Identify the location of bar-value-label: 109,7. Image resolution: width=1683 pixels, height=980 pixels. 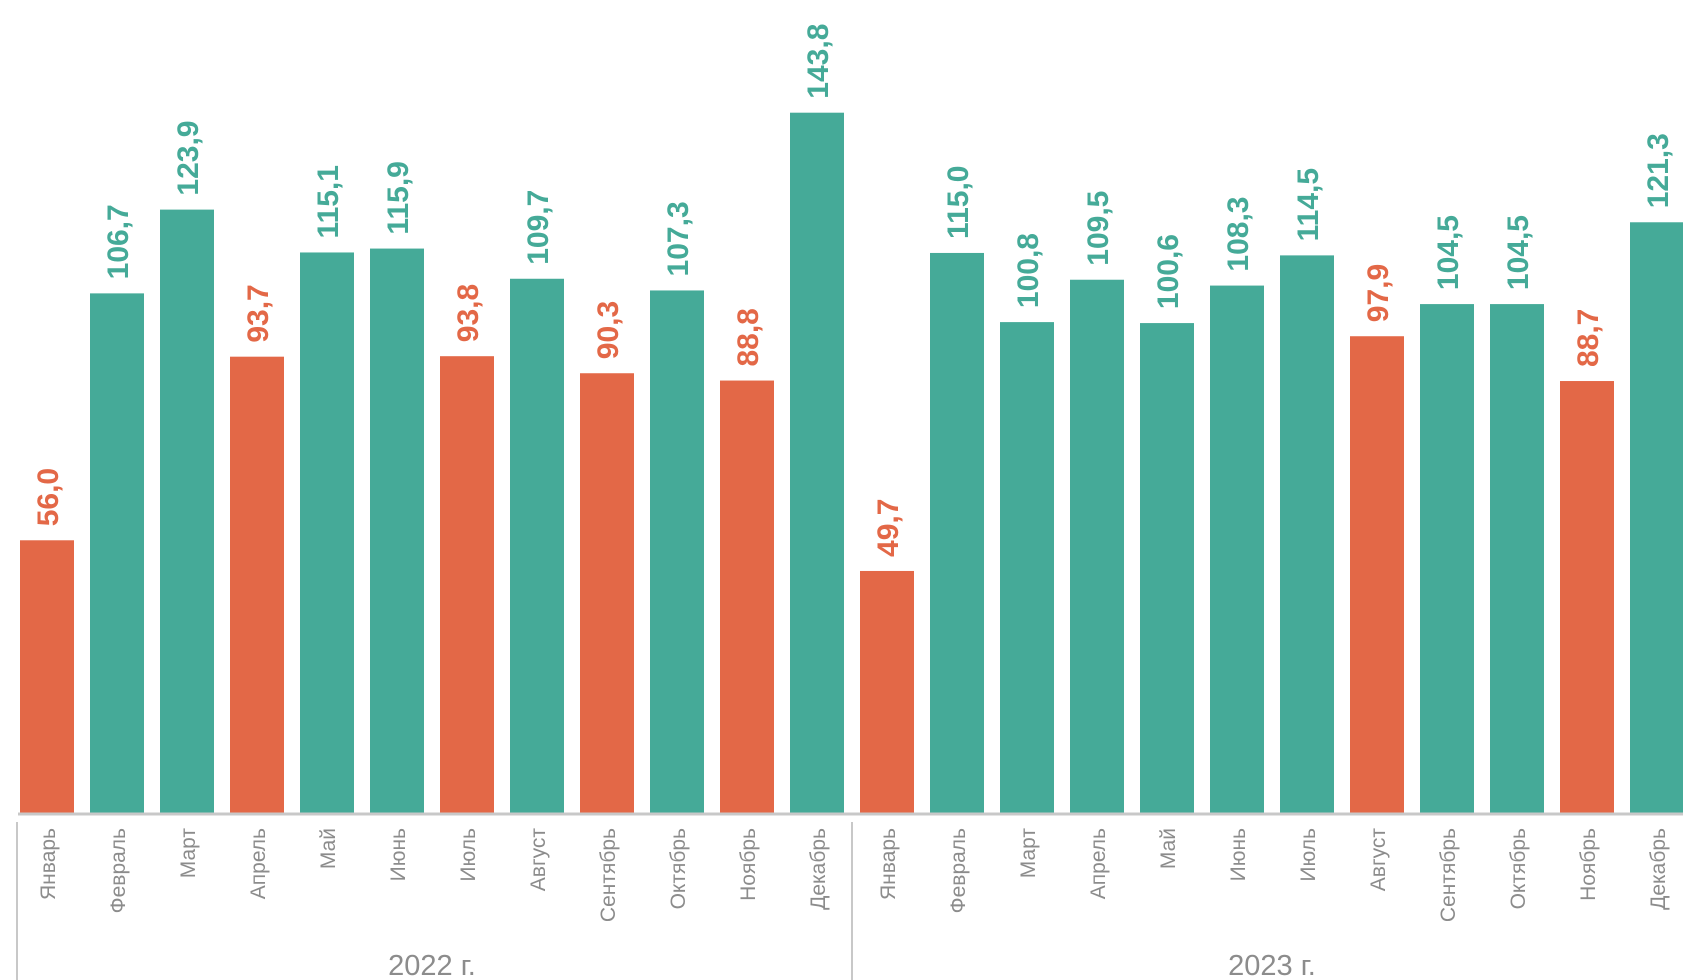
(538, 227).